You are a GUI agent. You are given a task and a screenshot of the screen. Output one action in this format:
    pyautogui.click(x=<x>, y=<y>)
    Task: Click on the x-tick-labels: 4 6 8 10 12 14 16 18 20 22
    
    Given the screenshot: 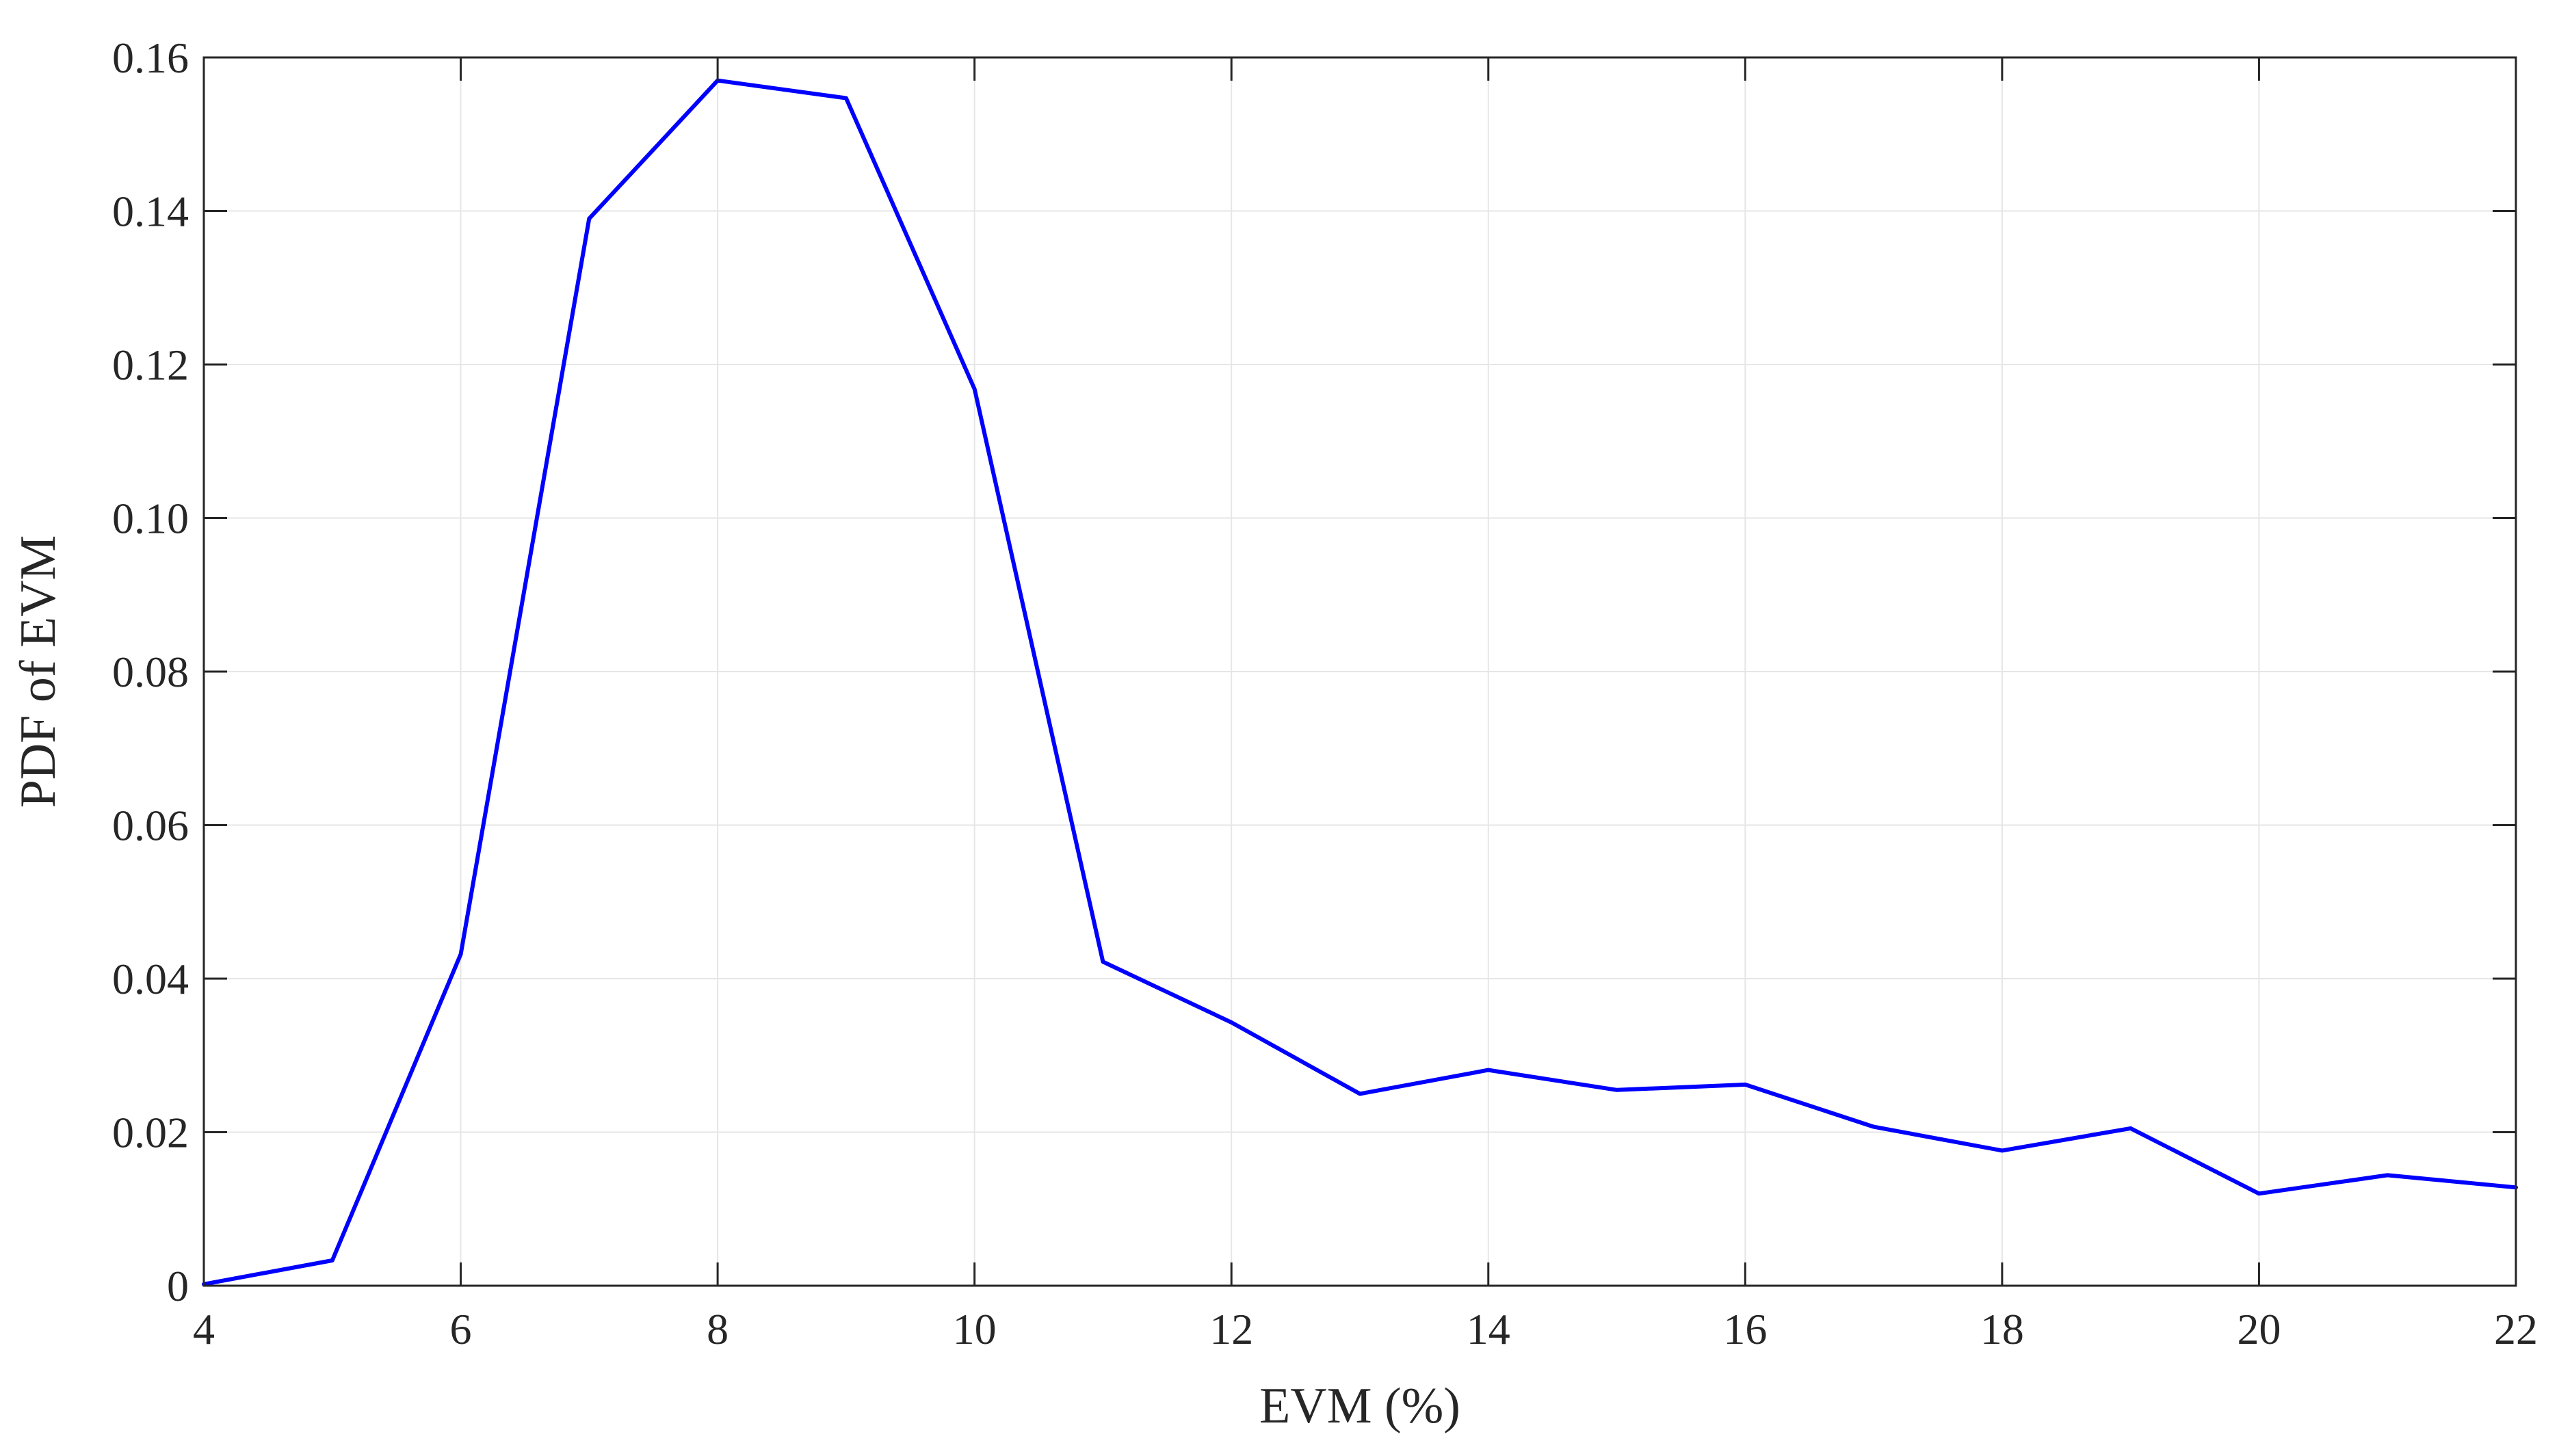 What is the action you would take?
    pyautogui.click(x=1365, y=1329)
    